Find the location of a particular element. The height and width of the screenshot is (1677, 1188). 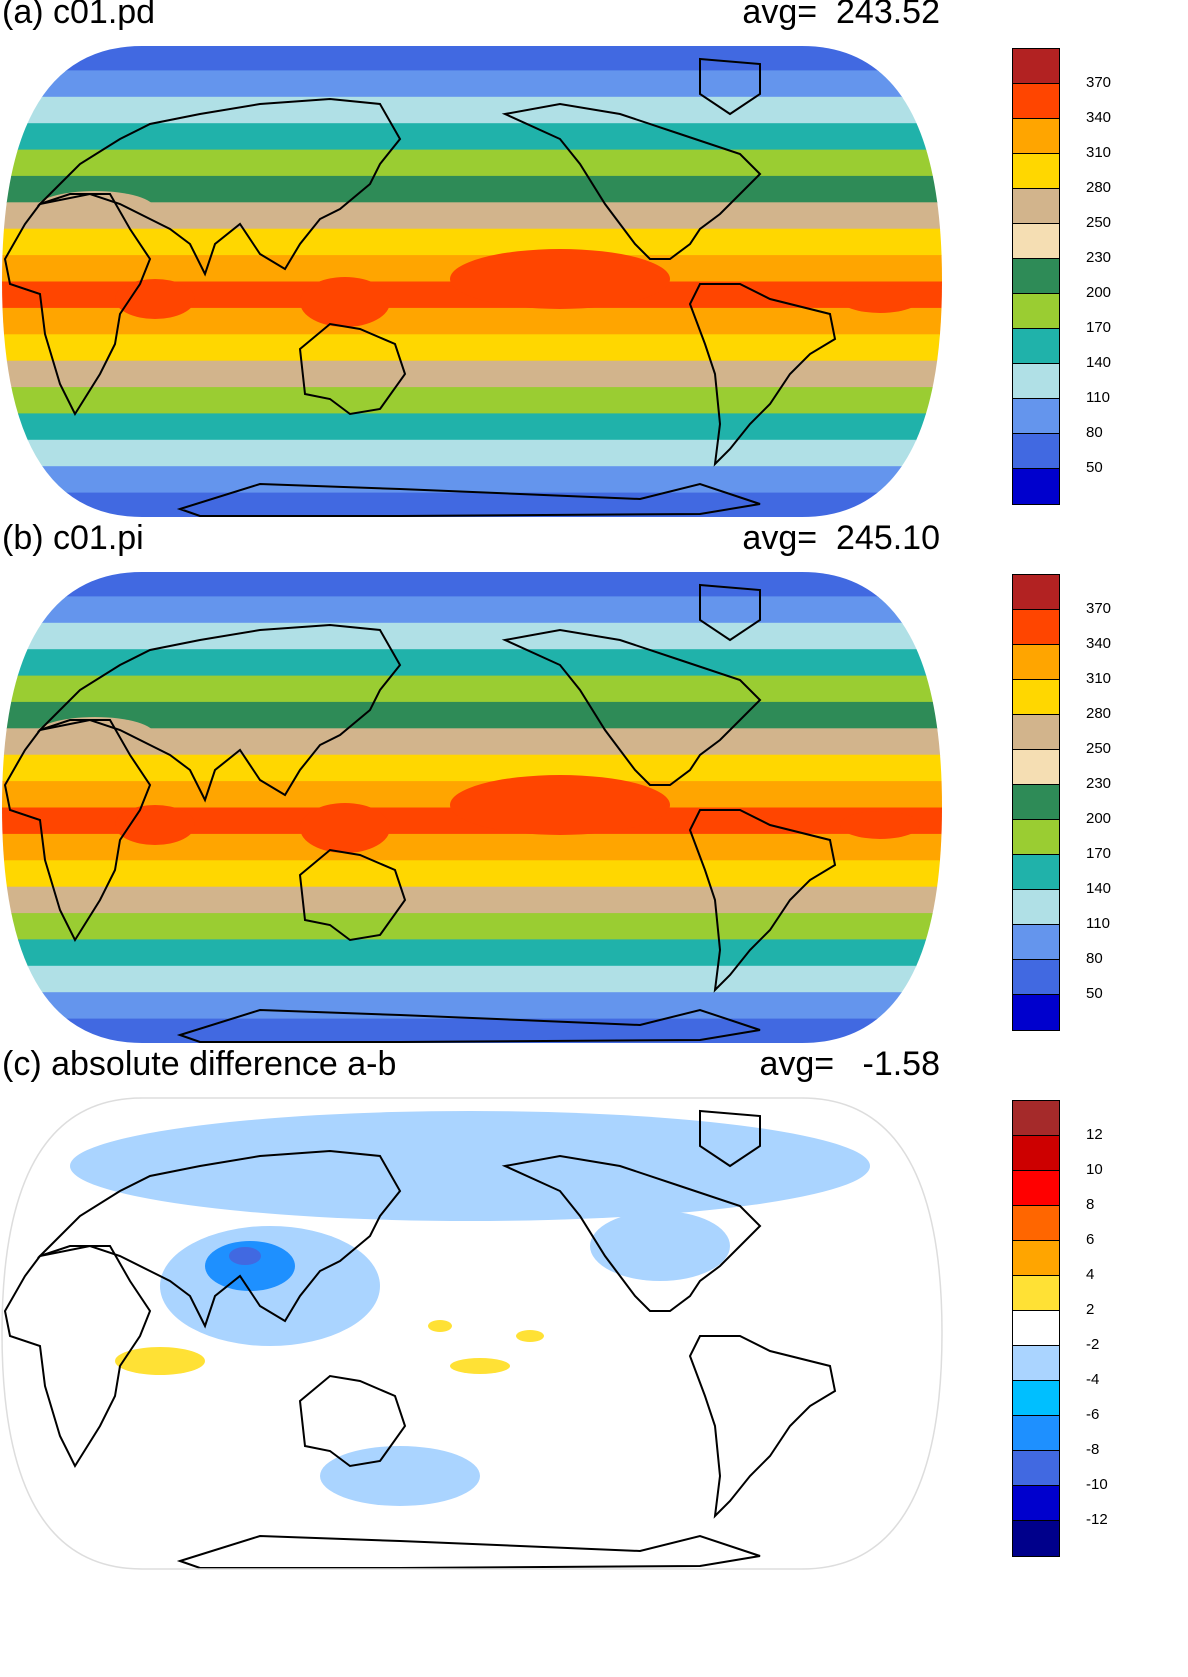

colorbar-label: -8 is located at coordinates (1093, 1449).